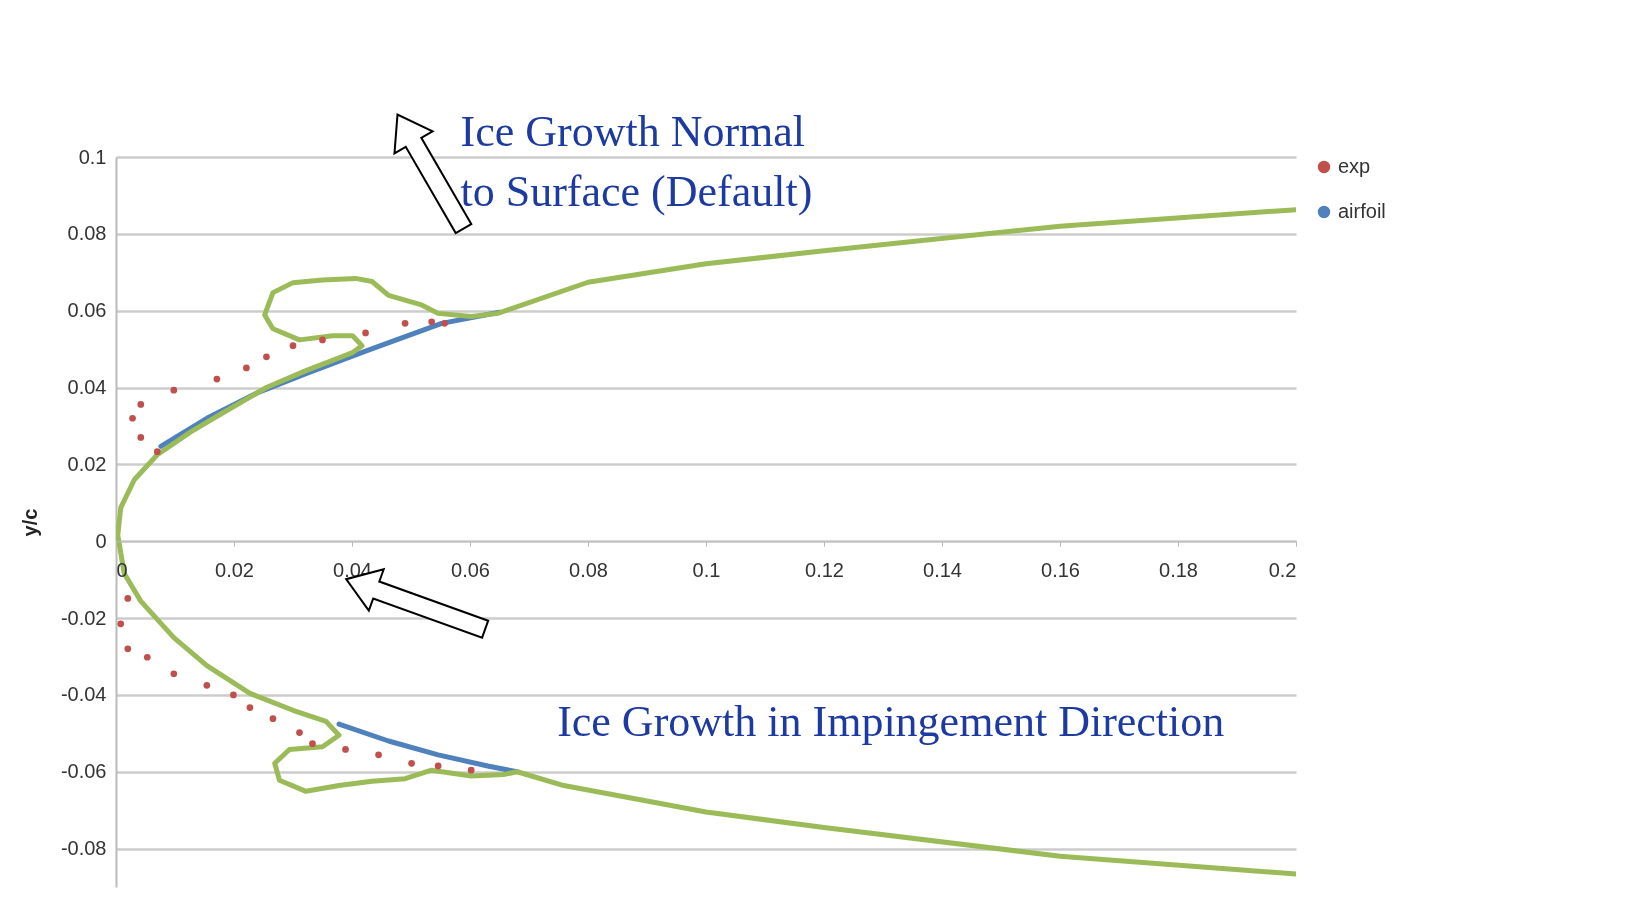 The height and width of the screenshot is (906, 1635). What do you see at coordinates (1060, 569) in the screenshot?
I see `x-tick-label: 0.16` at bounding box center [1060, 569].